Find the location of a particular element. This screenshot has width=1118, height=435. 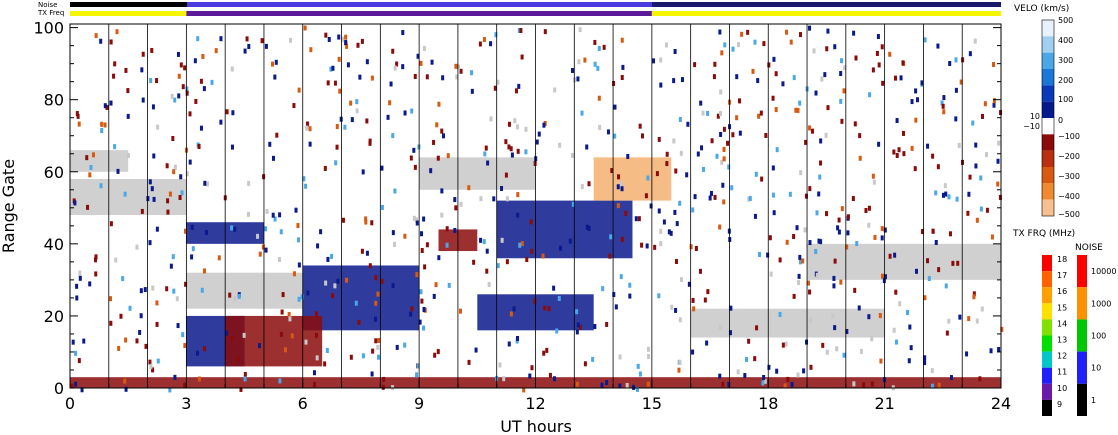

freq-color-swatch is located at coordinates (1047, 359).